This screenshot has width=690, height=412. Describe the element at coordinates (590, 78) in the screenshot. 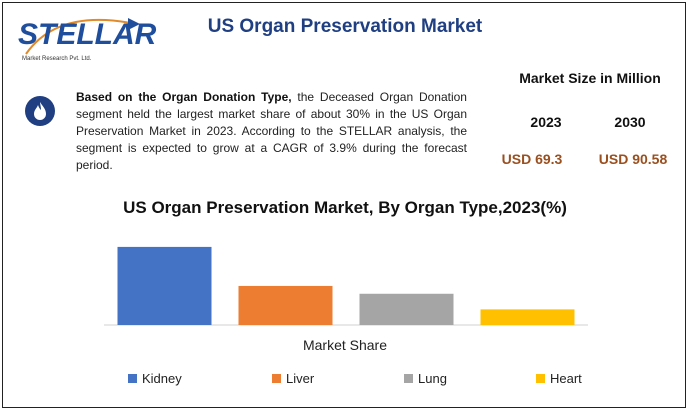

I see `market-size-heading: Market Size in Million` at that location.